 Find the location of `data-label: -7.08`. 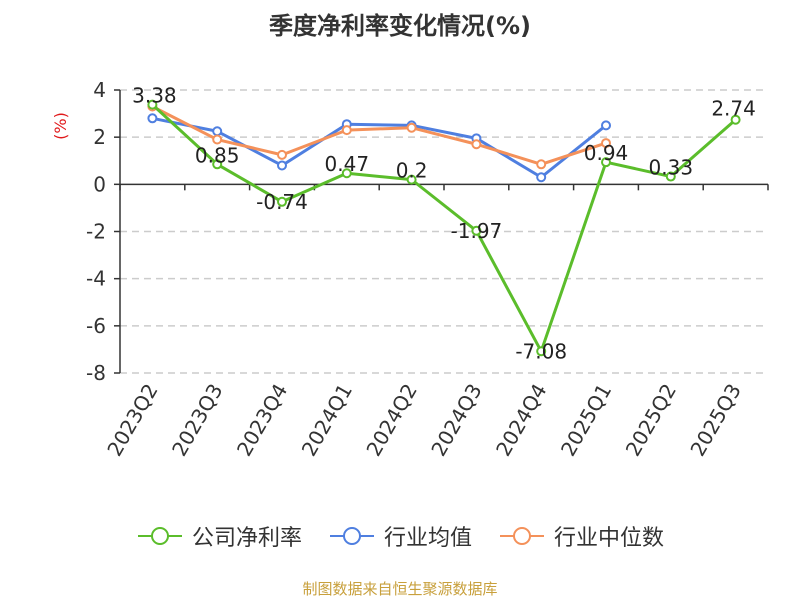

data-label: -7.08 is located at coordinates (541, 351).